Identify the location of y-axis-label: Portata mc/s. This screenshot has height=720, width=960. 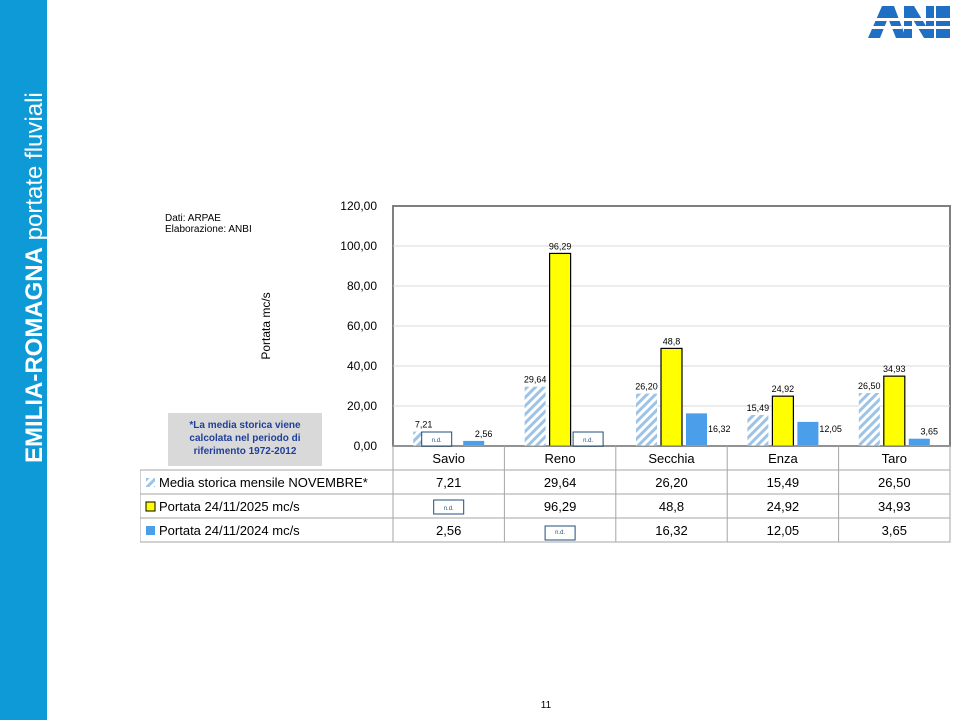
(266, 325).